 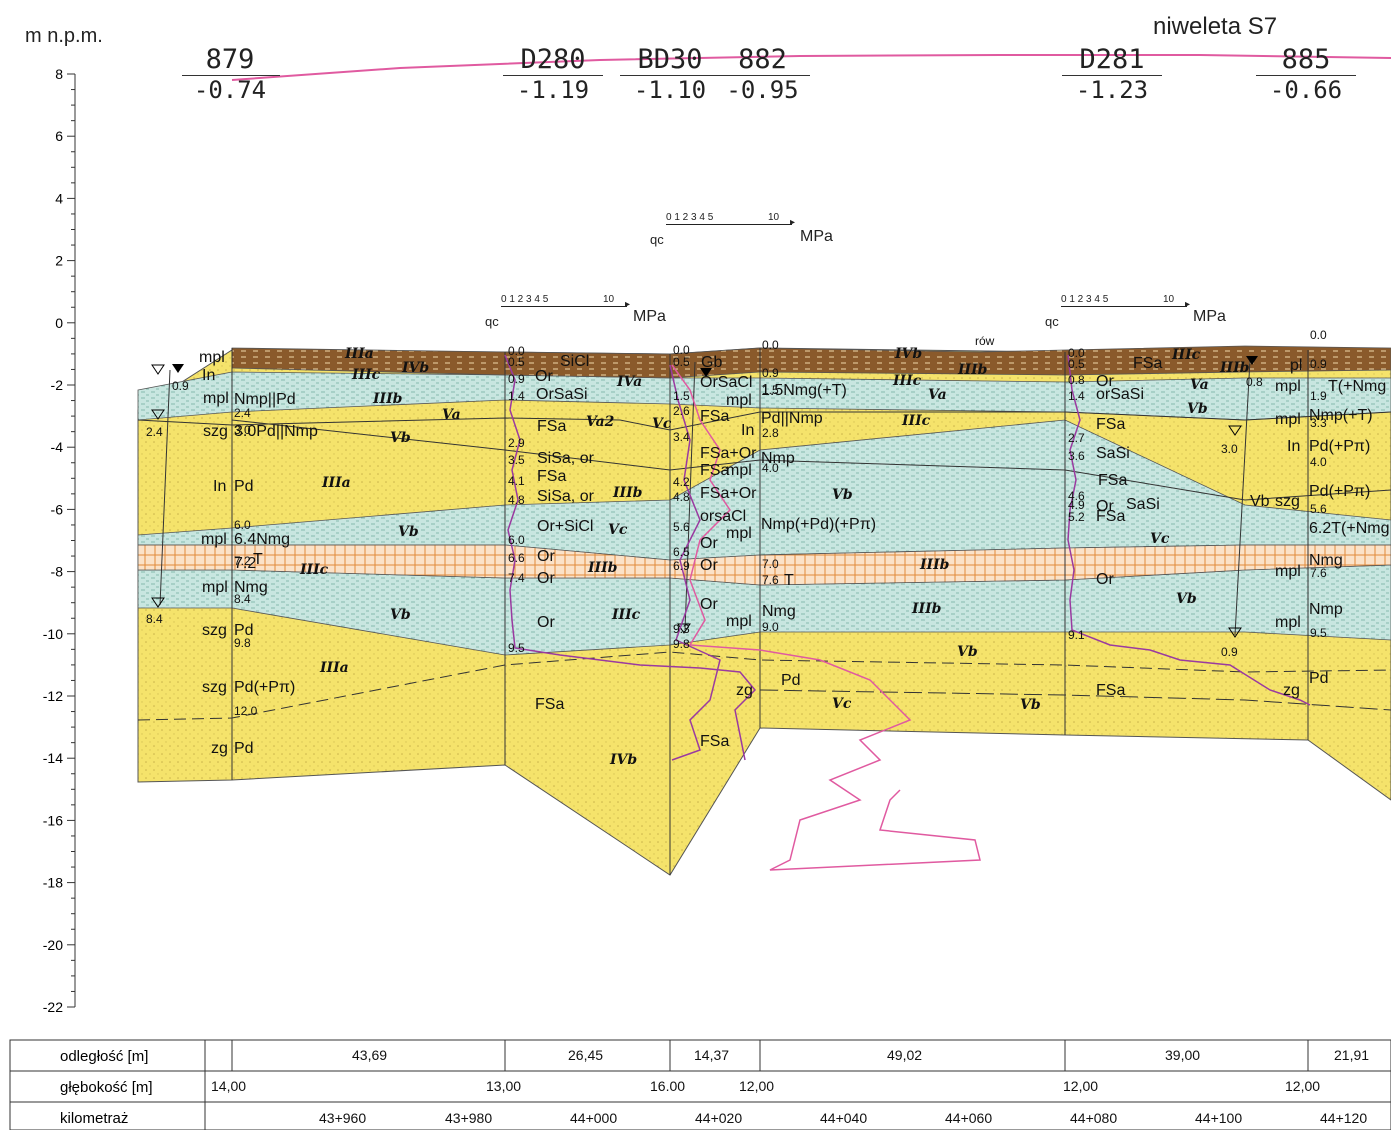 What do you see at coordinates (242, 561) in the screenshot?
I see `depth-mark: 7.2` at bounding box center [242, 561].